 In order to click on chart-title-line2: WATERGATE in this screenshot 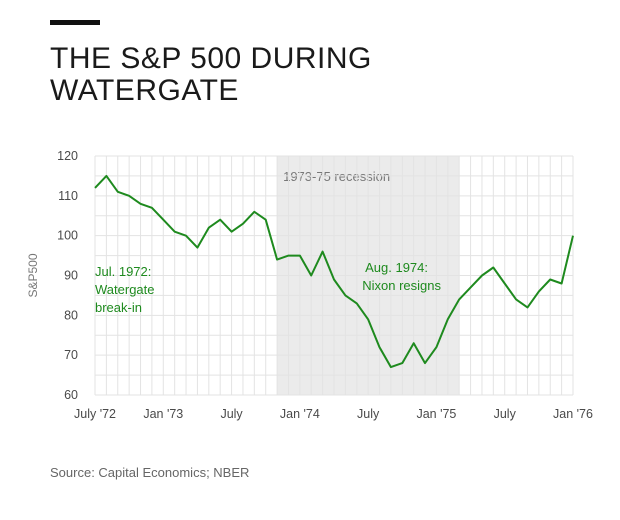, I will do `click(144, 90)`.